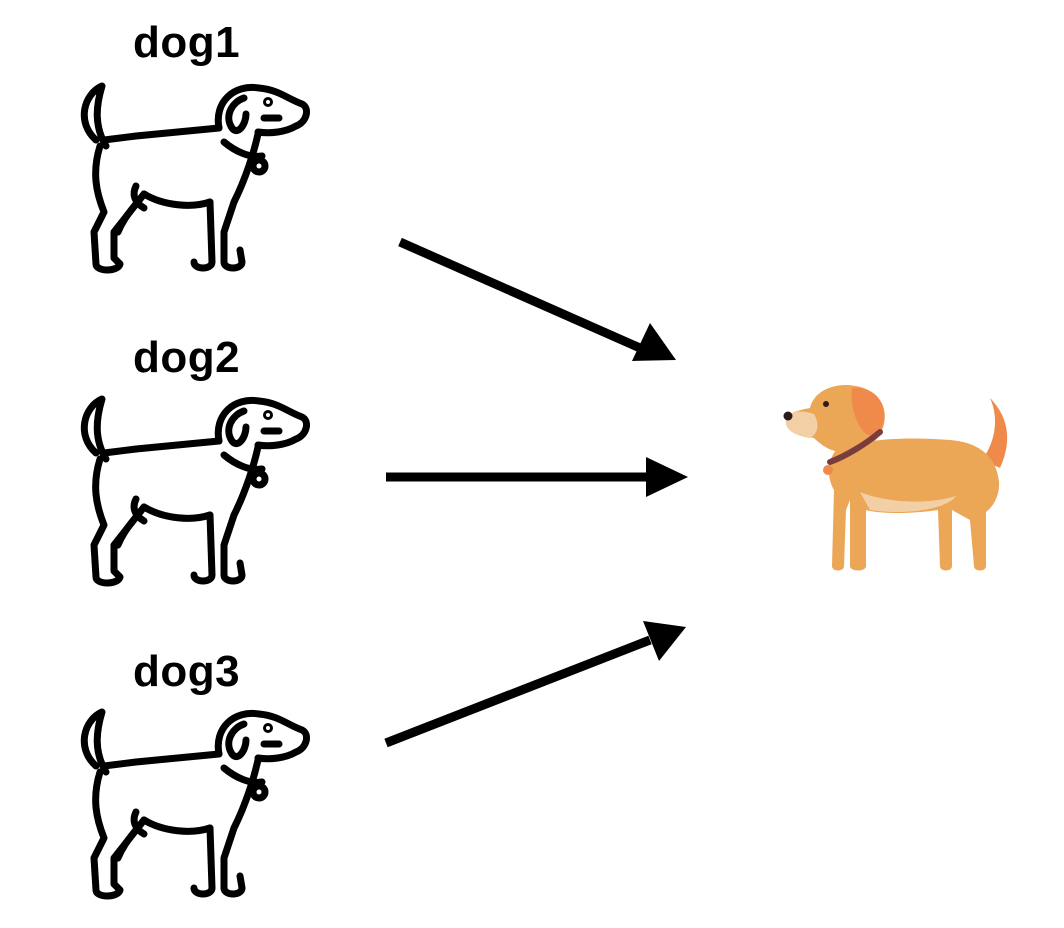 This screenshot has height=928, width=1064. Describe the element at coordinates (195, 804) in the screenshot. I see `dog3-icon` at that location.